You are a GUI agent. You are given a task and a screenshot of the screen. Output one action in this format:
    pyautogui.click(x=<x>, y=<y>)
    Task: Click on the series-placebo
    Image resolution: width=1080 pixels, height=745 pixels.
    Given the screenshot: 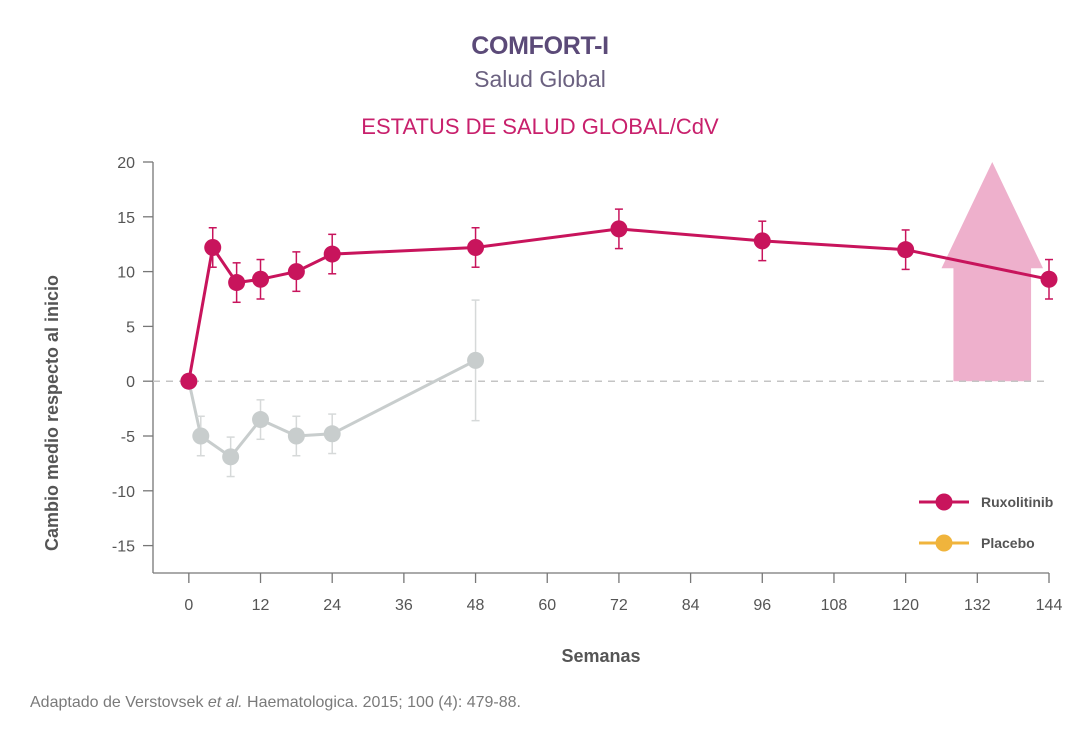 What is the action you would take?
    pyautogui.click(x=332, y=388)
    